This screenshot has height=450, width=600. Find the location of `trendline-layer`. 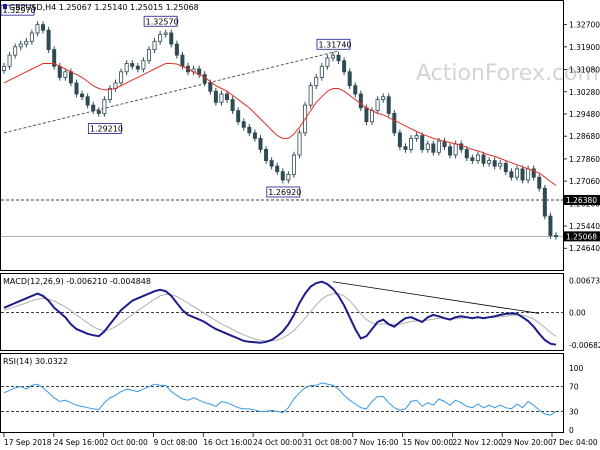

trendline-layer is located at coordinates (171, 92).